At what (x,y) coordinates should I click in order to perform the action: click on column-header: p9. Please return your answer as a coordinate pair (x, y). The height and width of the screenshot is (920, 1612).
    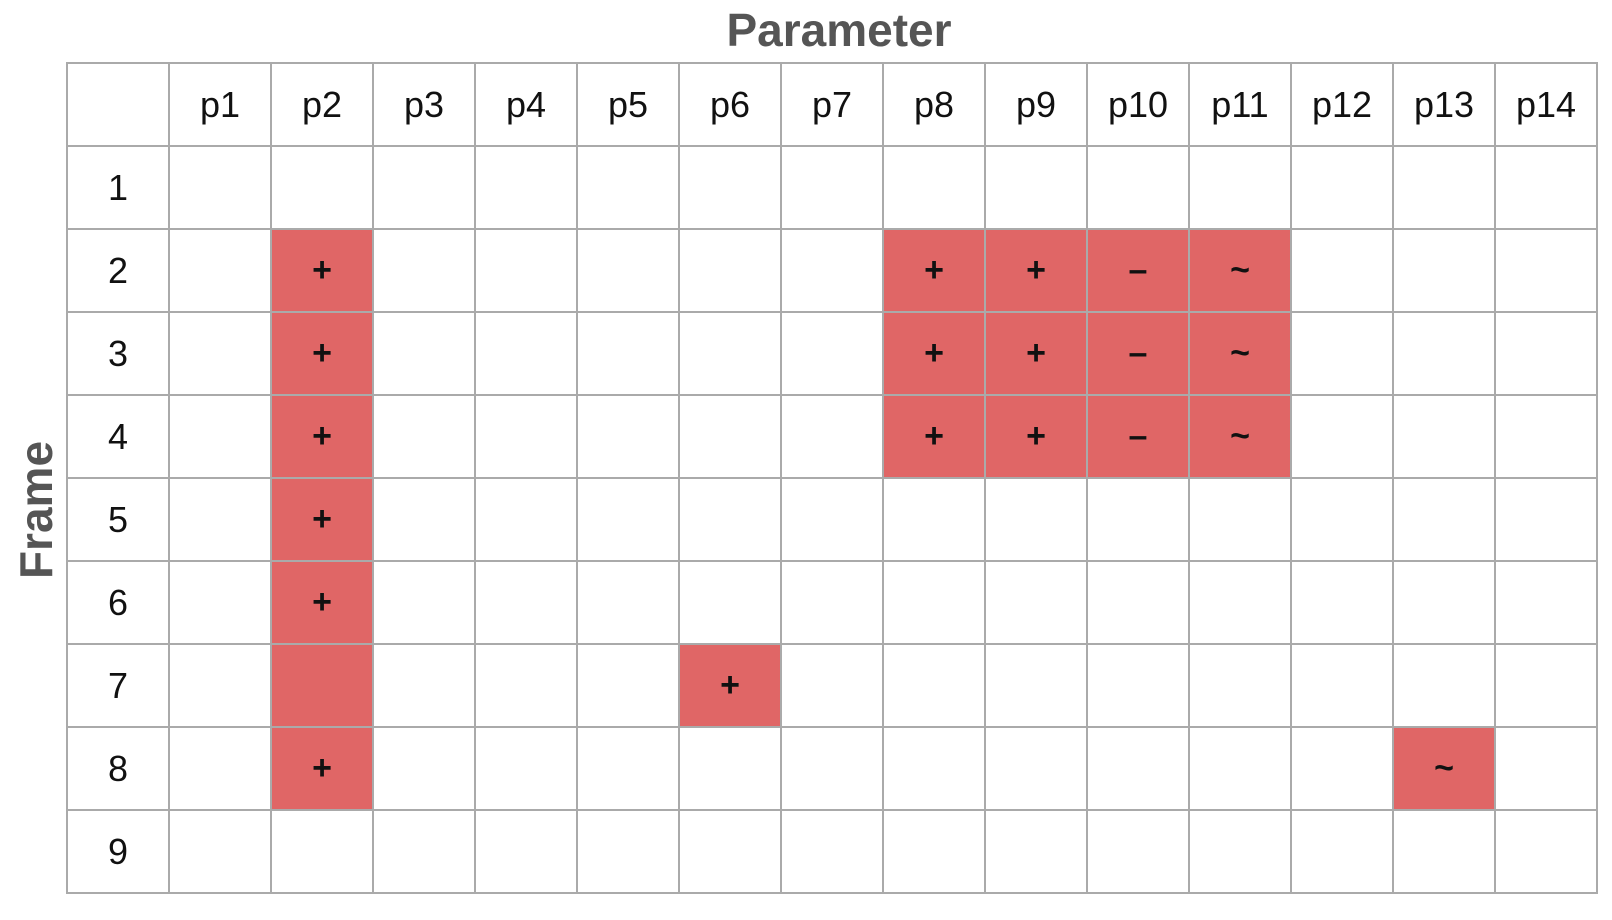
    Looking at the image, I should click on (1036, 104).